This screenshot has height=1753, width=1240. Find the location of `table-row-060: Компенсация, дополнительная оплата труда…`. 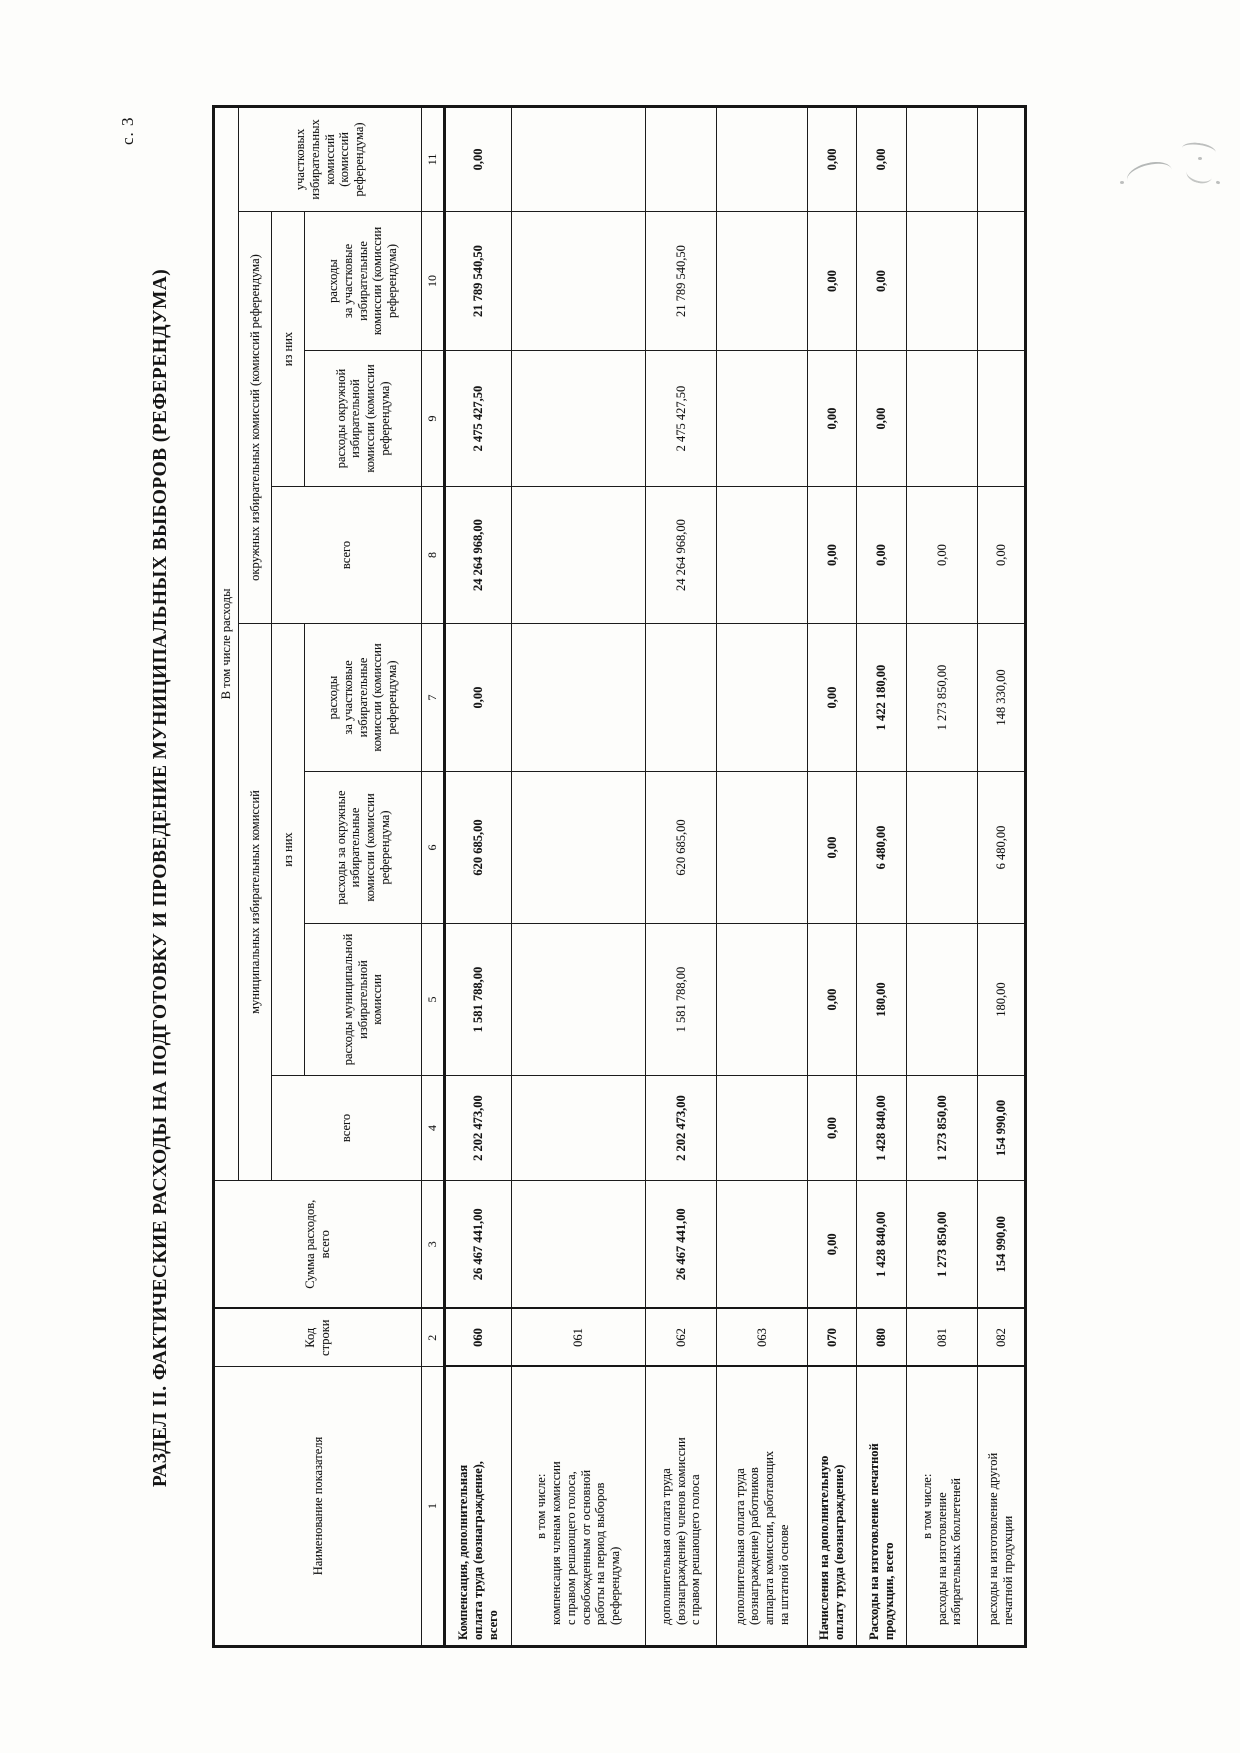

table-row-060: Компенсация, дополнительная оплата труда… is located at coordinates (478, 876).